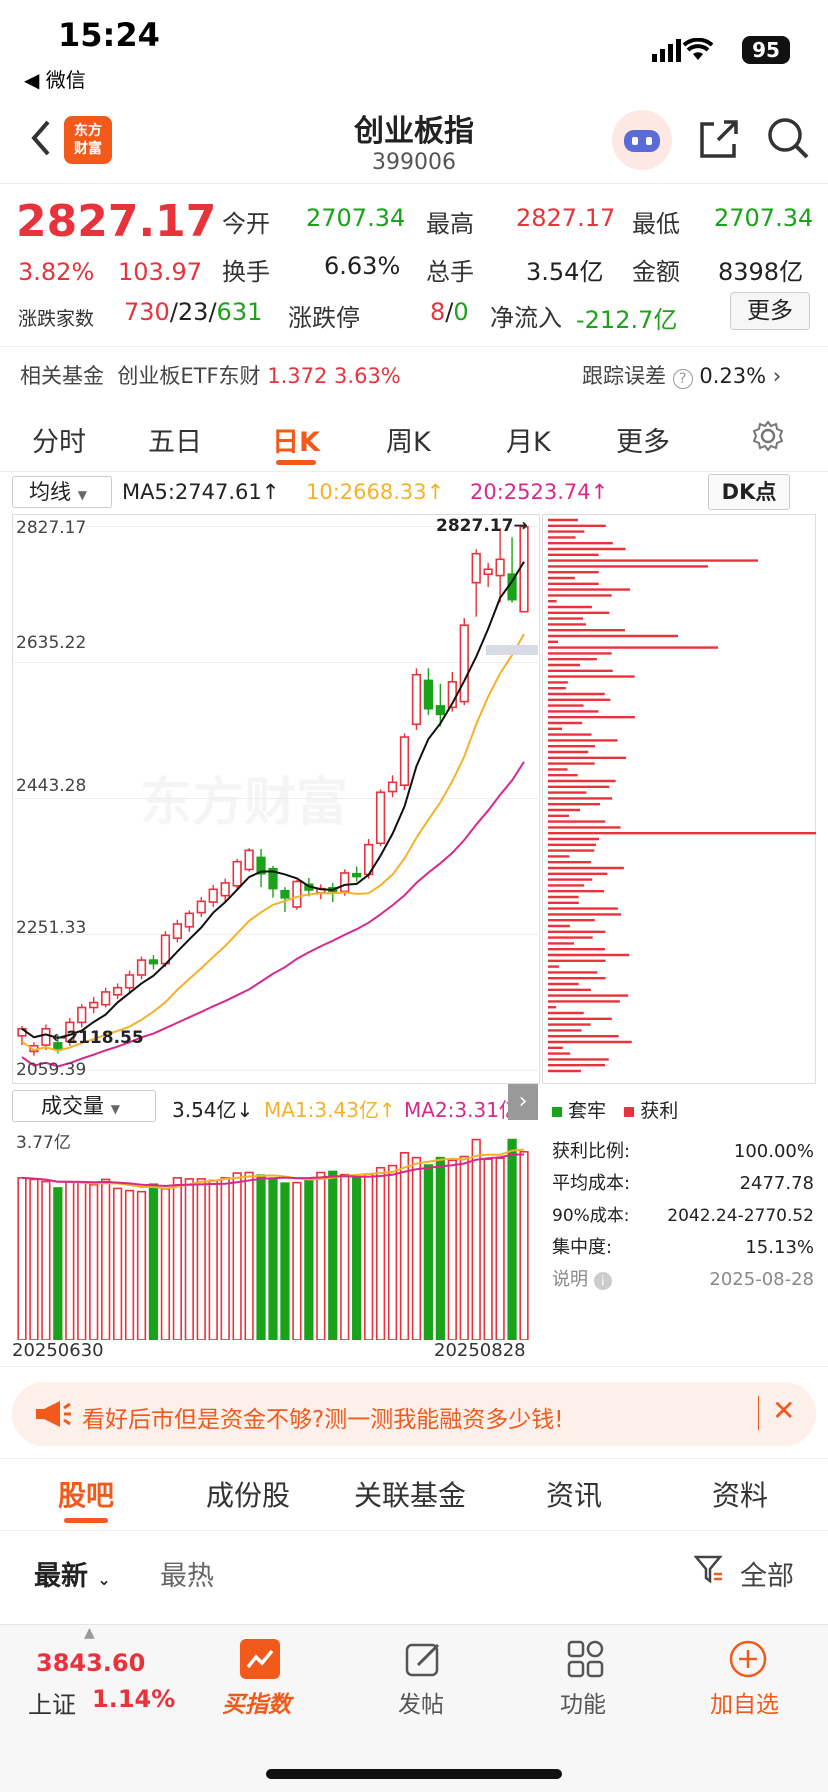 The width and height of the screenshot is (828, 1792). What do you see at coordinates (719, 139) in the screenshot?
I see `share-icon` at bounding box center [719, 139].